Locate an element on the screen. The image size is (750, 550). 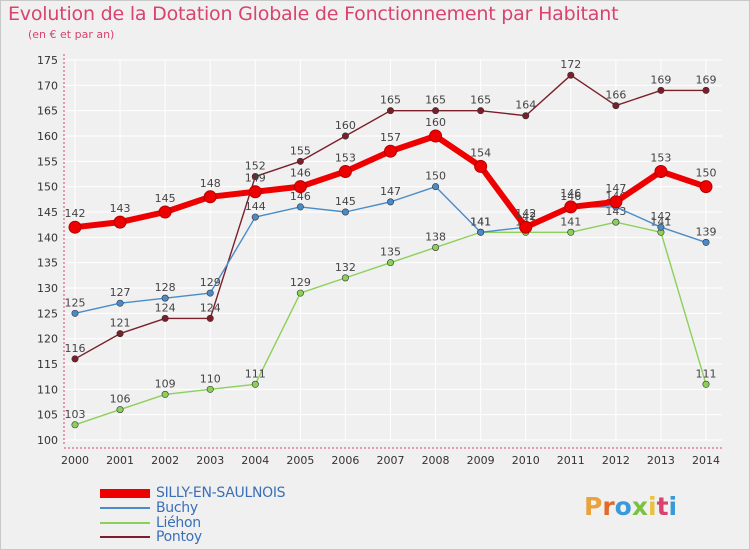
legend-item-buchy: Buchy is located at coordinates (149, 508).